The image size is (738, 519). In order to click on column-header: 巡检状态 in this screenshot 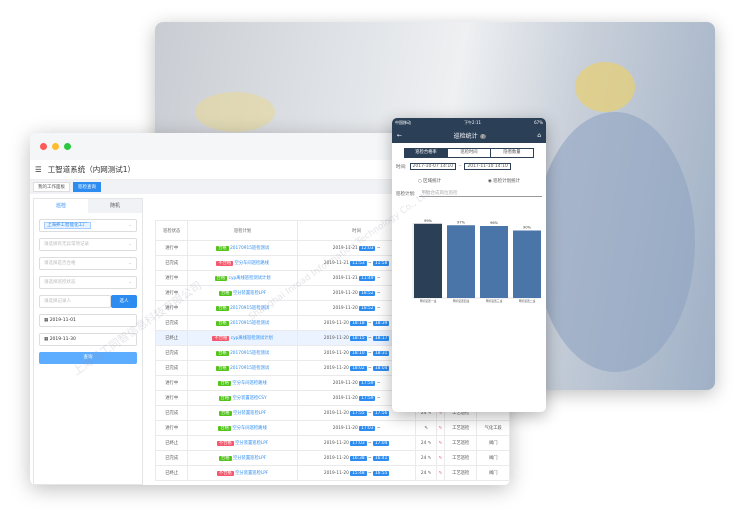, I will do `click(171, 230)`.